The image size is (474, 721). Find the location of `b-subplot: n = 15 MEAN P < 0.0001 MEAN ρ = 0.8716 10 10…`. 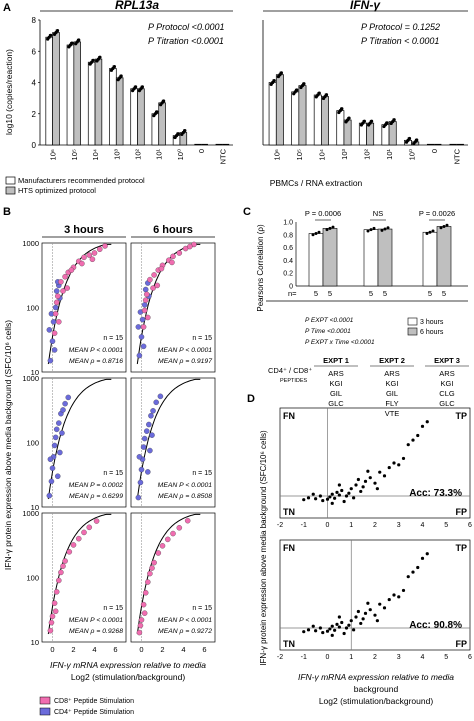

b-subplot: n = 15 MEAN P < 0.0001 MEAN ρ = 0.8716 10 10… is located at coordinates (74, 308).